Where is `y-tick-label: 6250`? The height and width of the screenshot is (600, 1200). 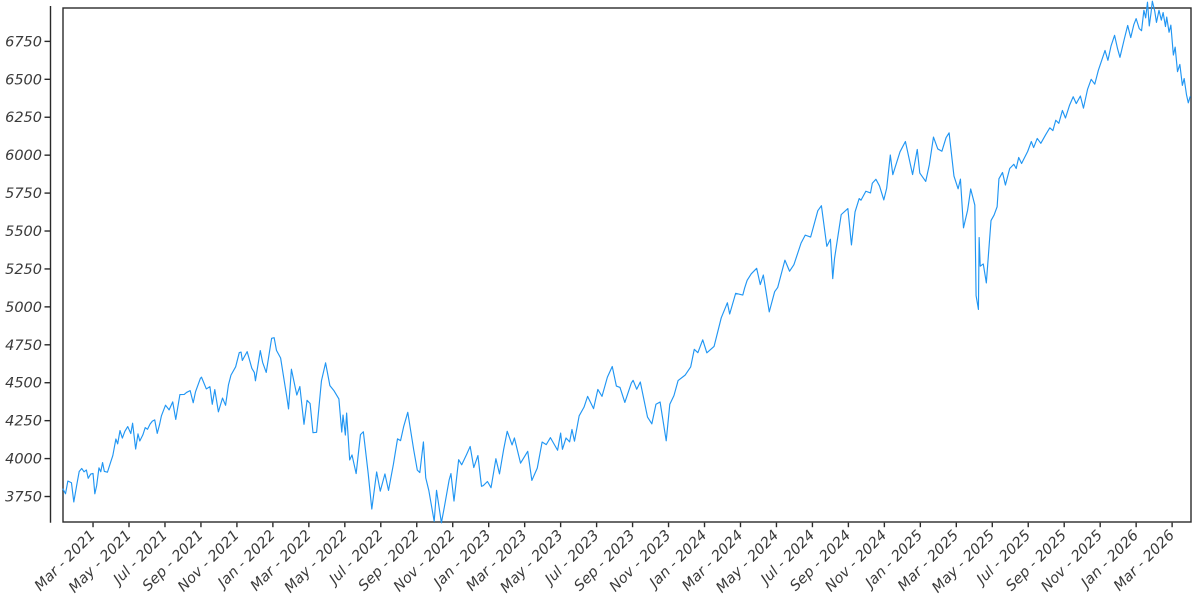 y-tick-label: 6250 is located at coordinates (23, 118).